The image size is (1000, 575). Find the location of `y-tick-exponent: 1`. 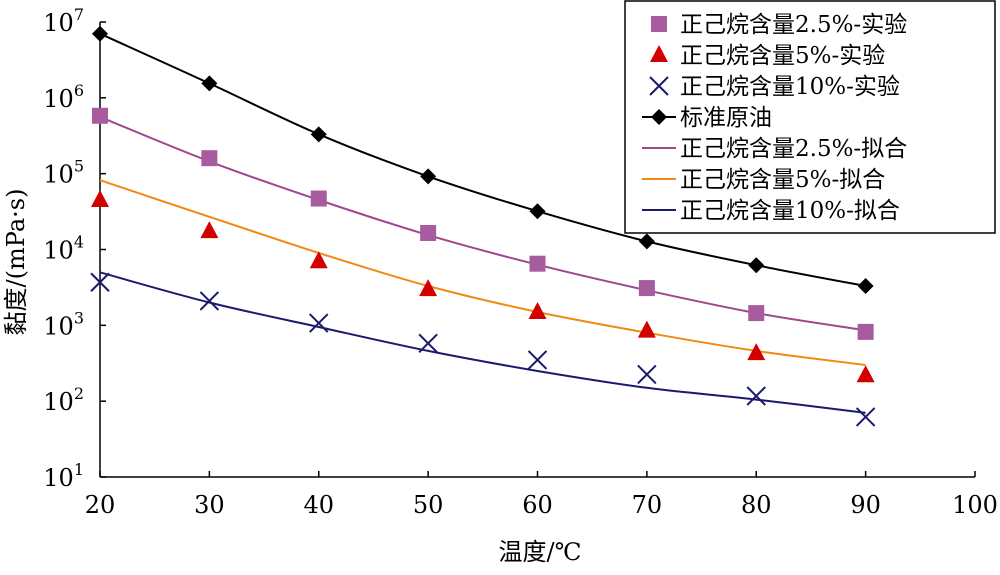

y-tick-exponent: 1 is located at coordinates (79, 469).